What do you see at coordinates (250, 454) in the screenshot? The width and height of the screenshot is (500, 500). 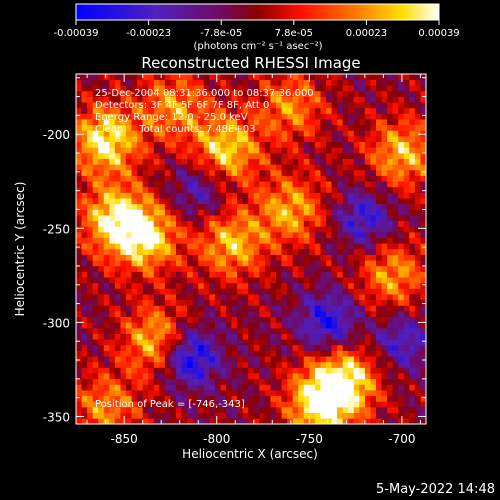 I see `x-axis-label: Heliocentric X (arcsec)` at bounding box center [250, 454].